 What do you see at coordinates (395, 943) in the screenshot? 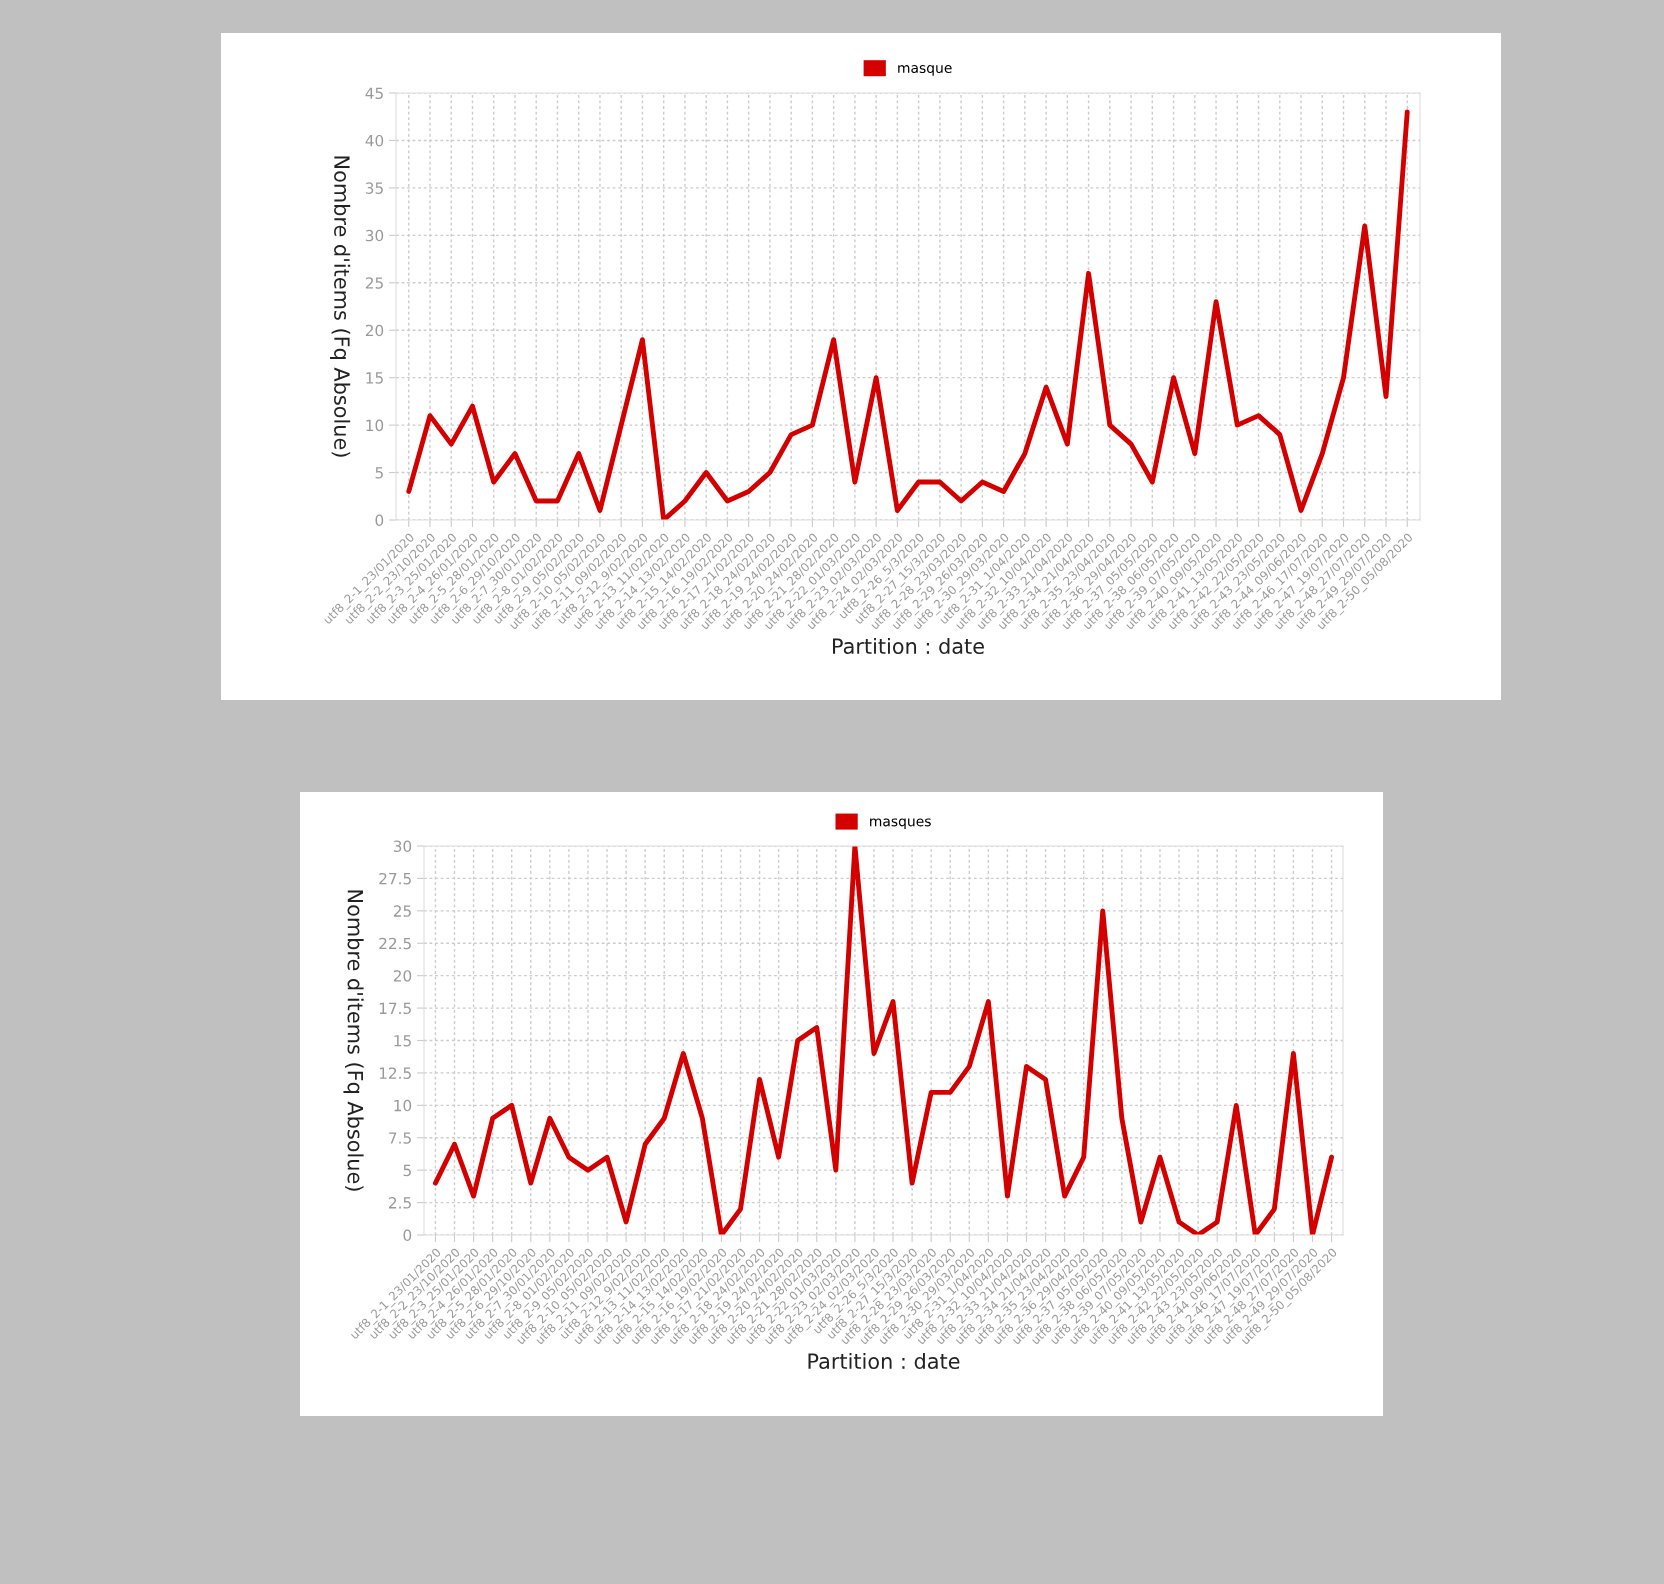
I see `y-tick-label: 22.5` at bounding box center [395, 943].